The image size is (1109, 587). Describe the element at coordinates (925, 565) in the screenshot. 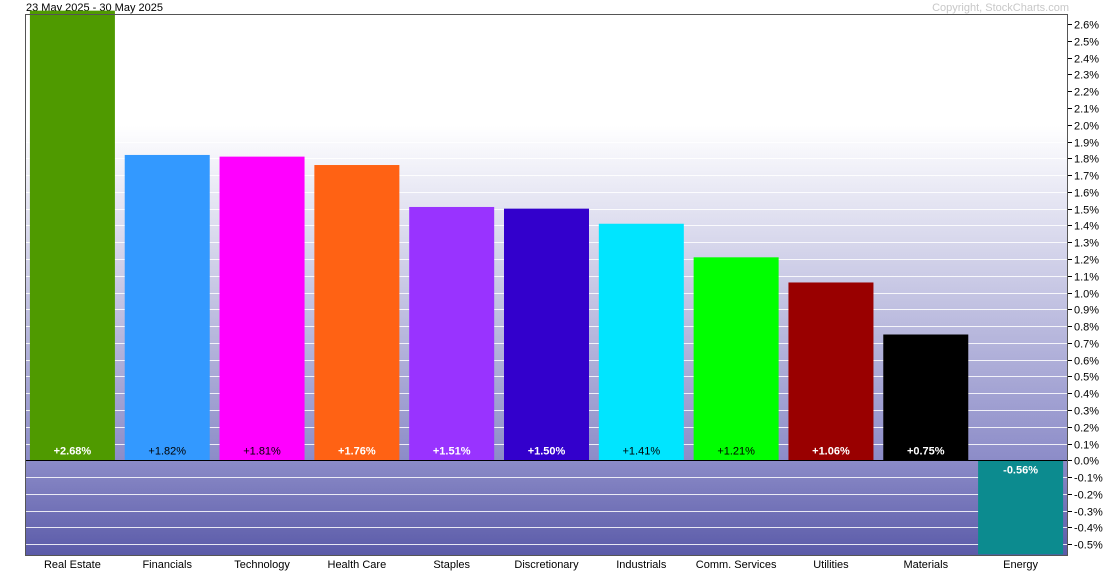

I see `x-tick-label: Materials` at that location.